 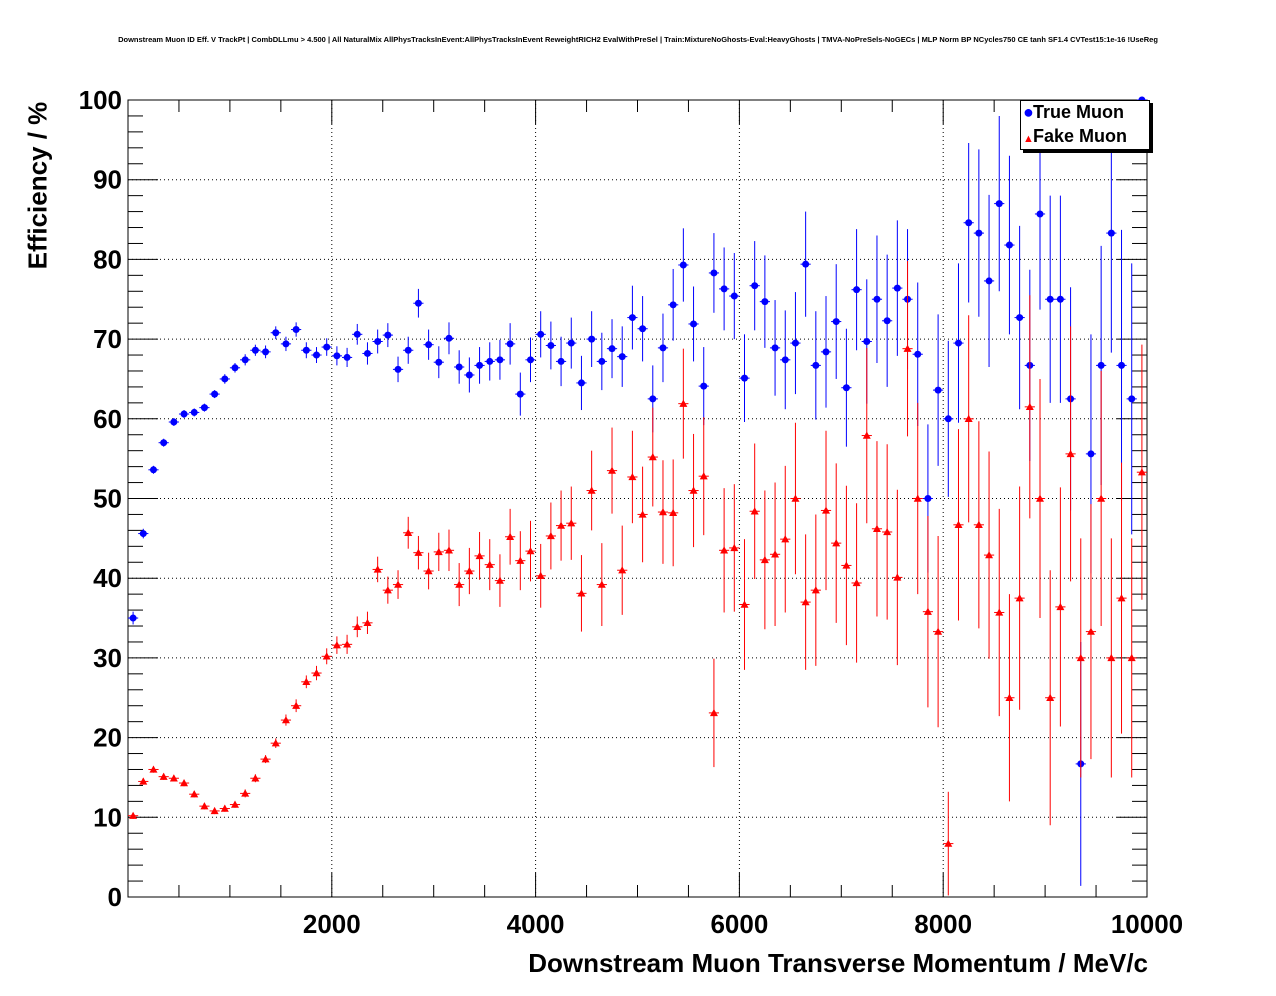 I want to click on y-tick-label: 70, so click(x=107, y=339).